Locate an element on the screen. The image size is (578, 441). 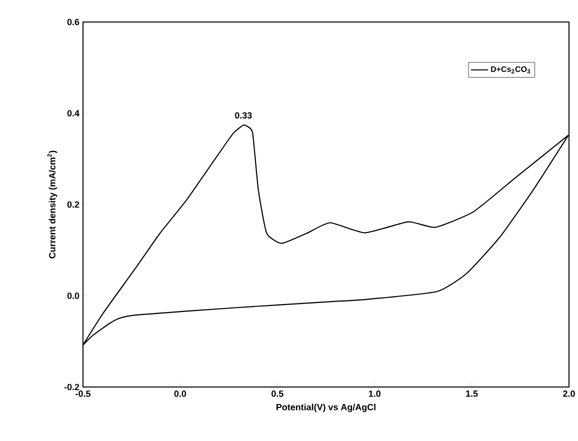
x-axis-title: Potential(V) vs Ag/AgCl is located at coordinates (326, 408).